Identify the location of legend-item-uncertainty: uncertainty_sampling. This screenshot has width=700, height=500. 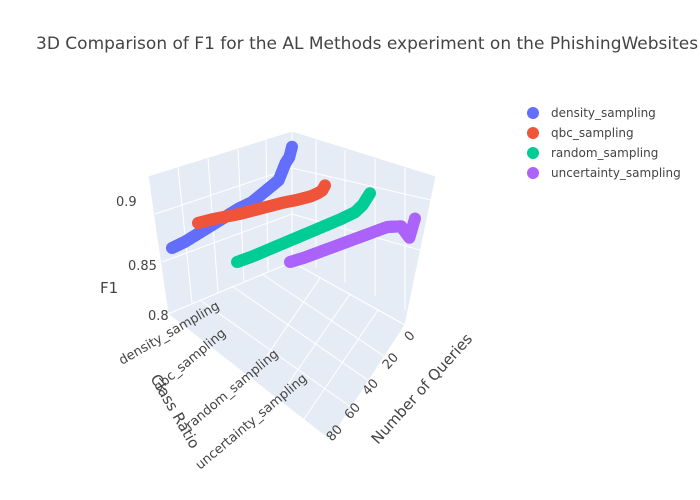
(610, 173).